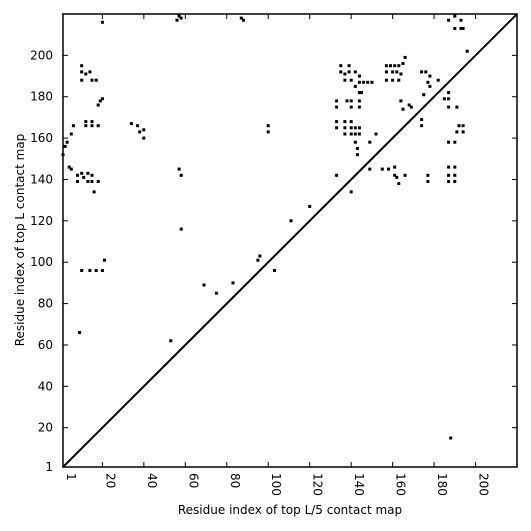  I want to click on y-tick-label: 100, so click(41, 262).